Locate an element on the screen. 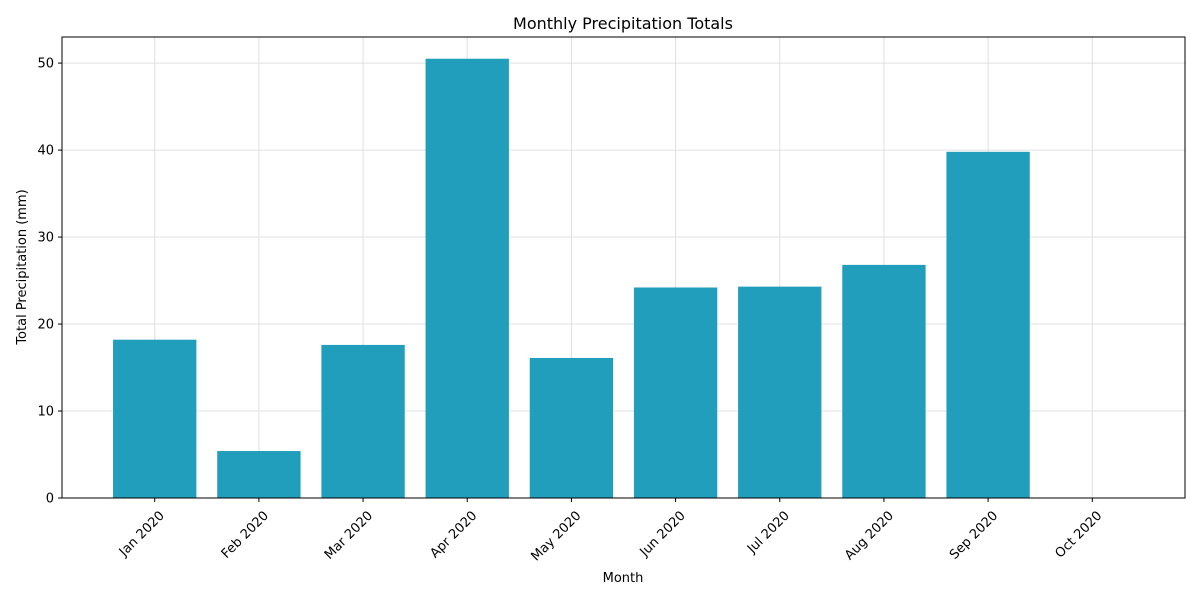 The width and height of the screenshot is (1200, 600). bar-jul-2020 is located at coordinates (780, 392).